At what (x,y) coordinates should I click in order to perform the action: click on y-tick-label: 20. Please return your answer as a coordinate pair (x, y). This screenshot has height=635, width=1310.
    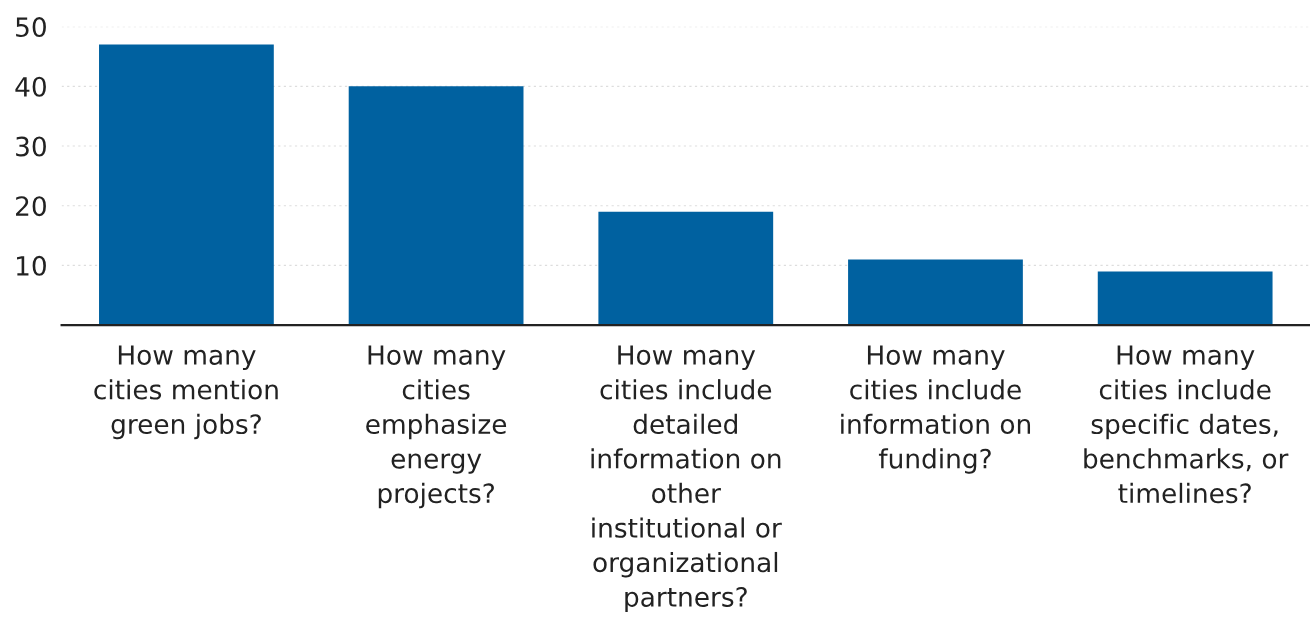
    Looking at the image, I should click on (31, 206).